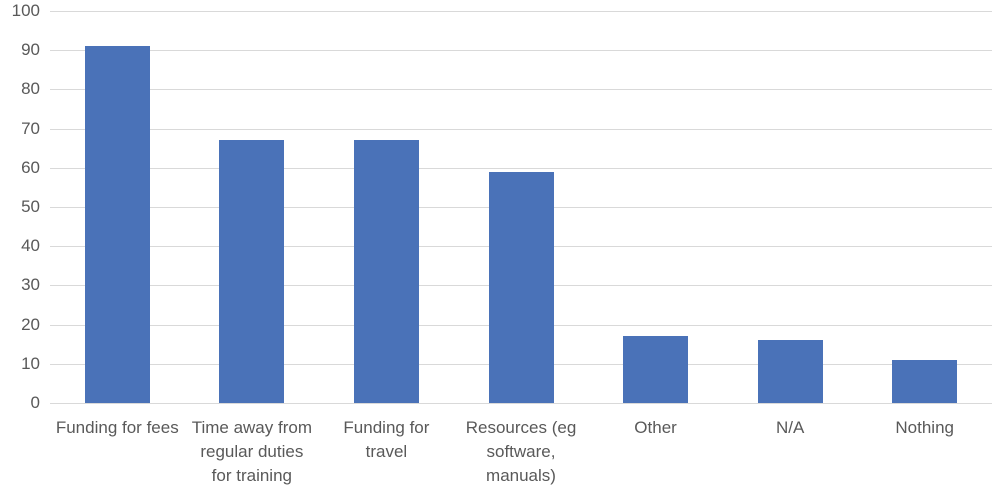 The width and height of the screenshot is (1000, 492). I want to click on x-category-label: N/A, so click(790, 427).